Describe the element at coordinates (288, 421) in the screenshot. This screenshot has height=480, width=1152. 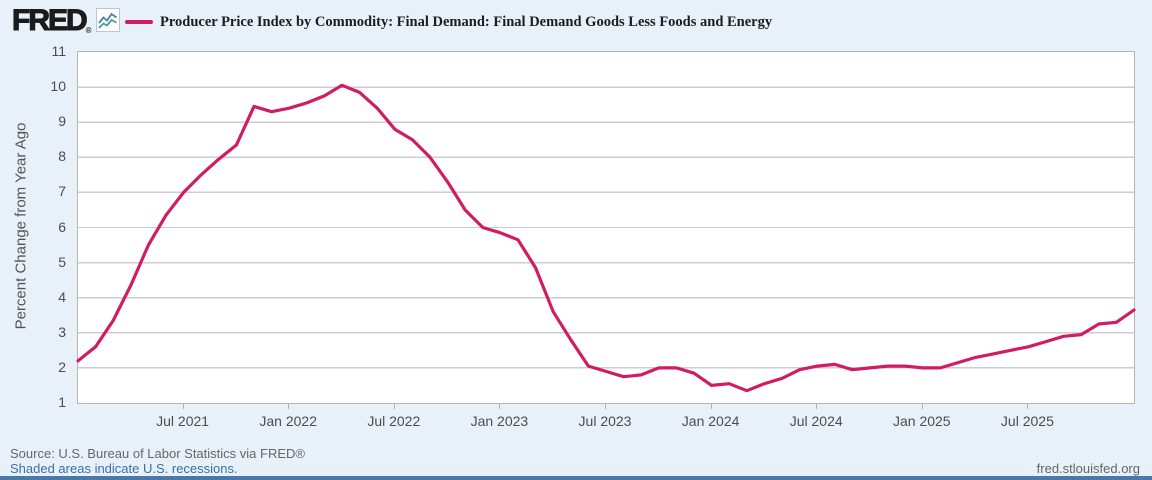
I see `x-tick-label: Jan 2022` at that location.